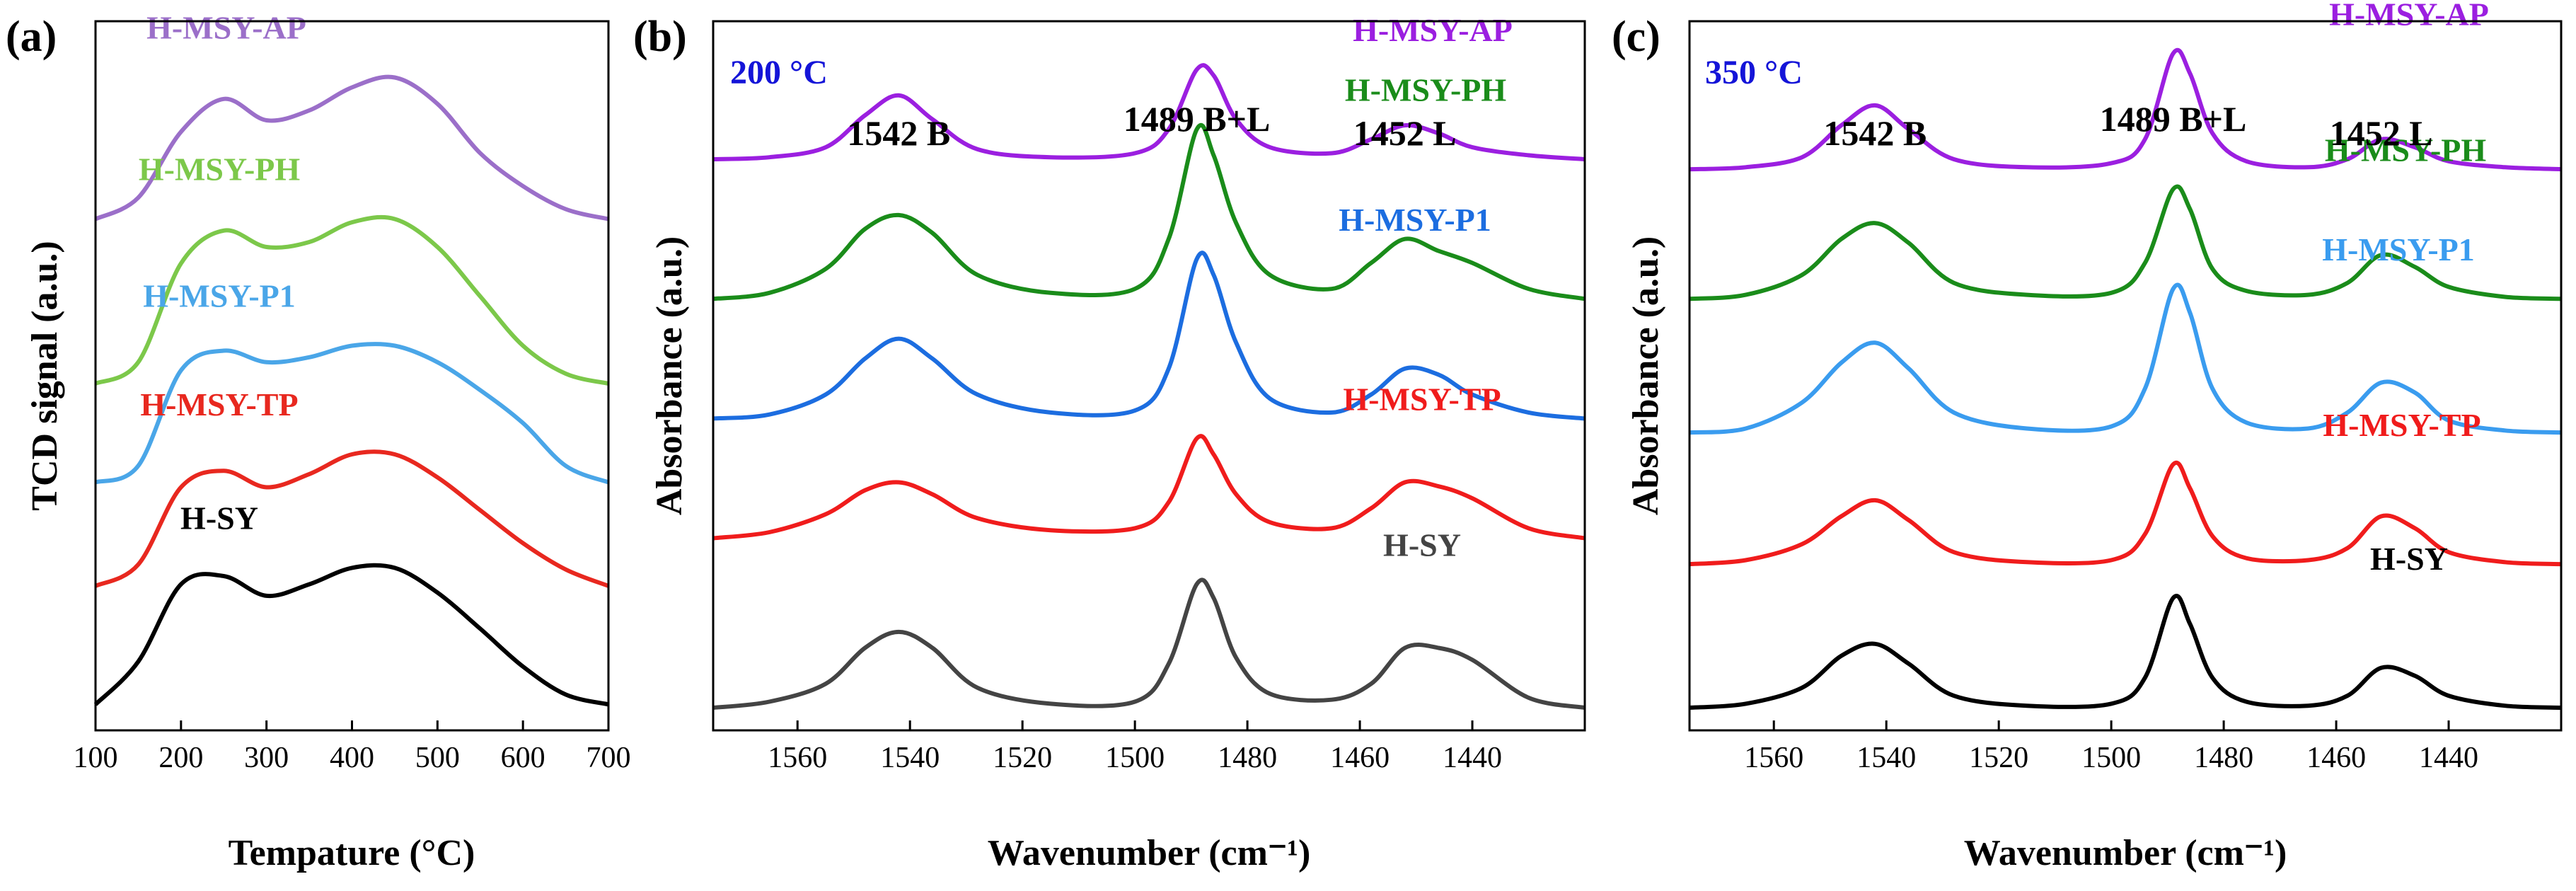  I want to click on panel-c-series-label-h-msy-tp: H-MSY-TP, so click(2401, 425).